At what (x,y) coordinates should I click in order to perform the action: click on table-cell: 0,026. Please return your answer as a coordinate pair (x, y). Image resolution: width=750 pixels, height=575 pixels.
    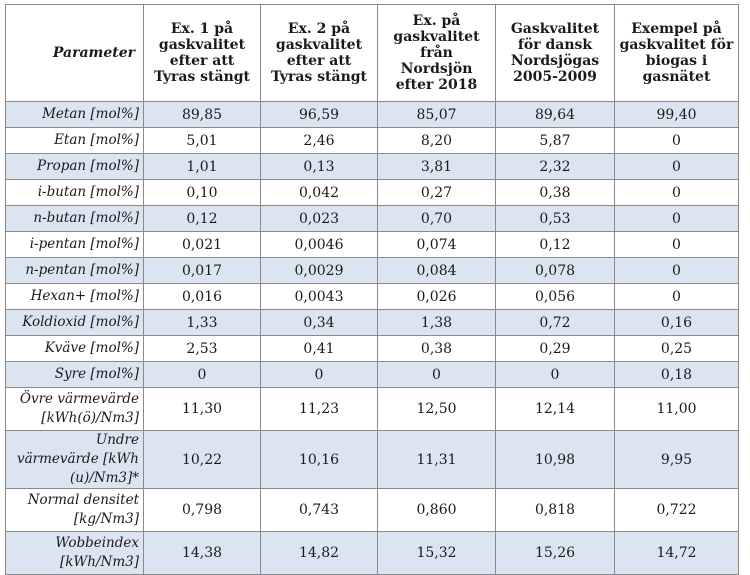
    Looking at the image, I should click on (436, 296).